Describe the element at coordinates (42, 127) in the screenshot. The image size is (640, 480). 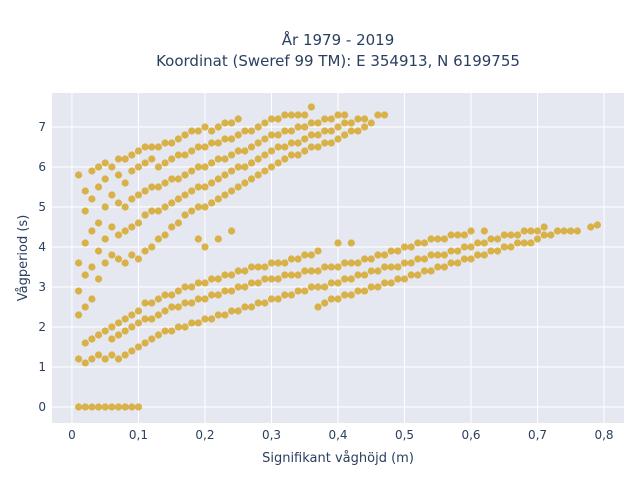
I see `y-tick-label: 7` at that location.